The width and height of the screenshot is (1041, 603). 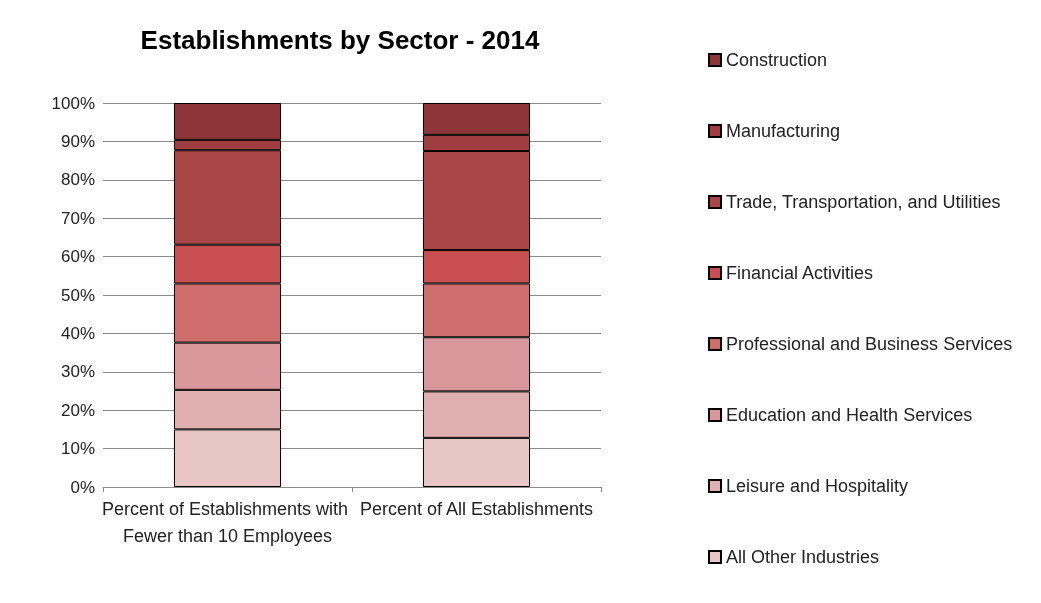 I want to click on y-tick-label: 30%, so click(x=77, y=372).